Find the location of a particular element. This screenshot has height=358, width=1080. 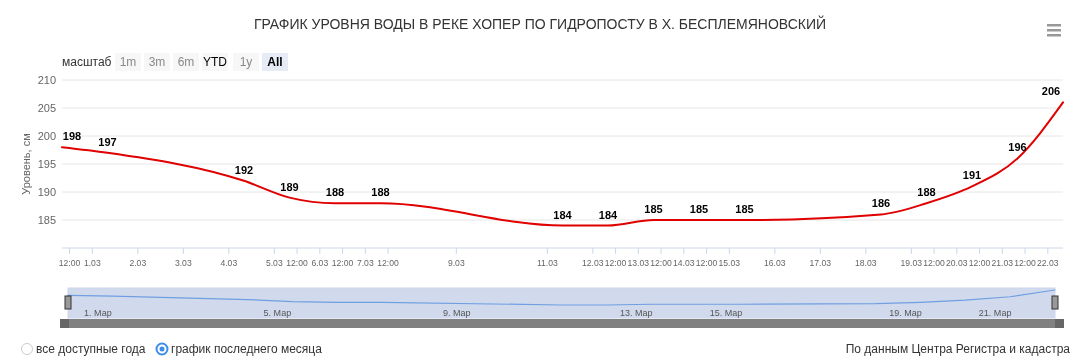

text: масштаб is located at coordinates (87, 62).